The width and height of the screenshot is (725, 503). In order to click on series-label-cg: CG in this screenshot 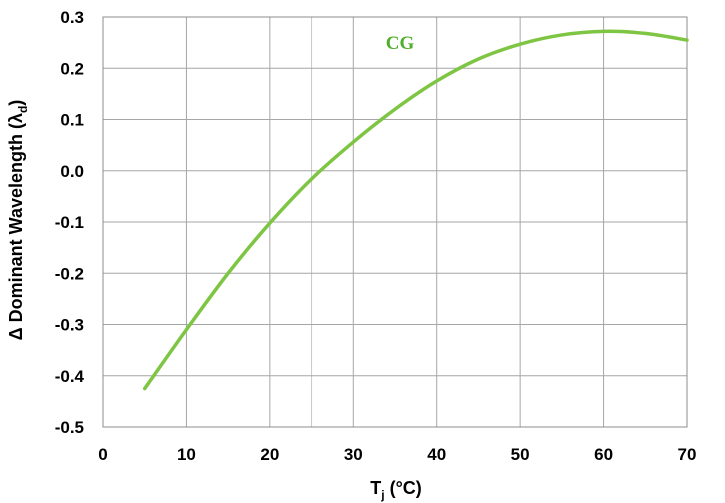, I will do `click(400, 43)`.